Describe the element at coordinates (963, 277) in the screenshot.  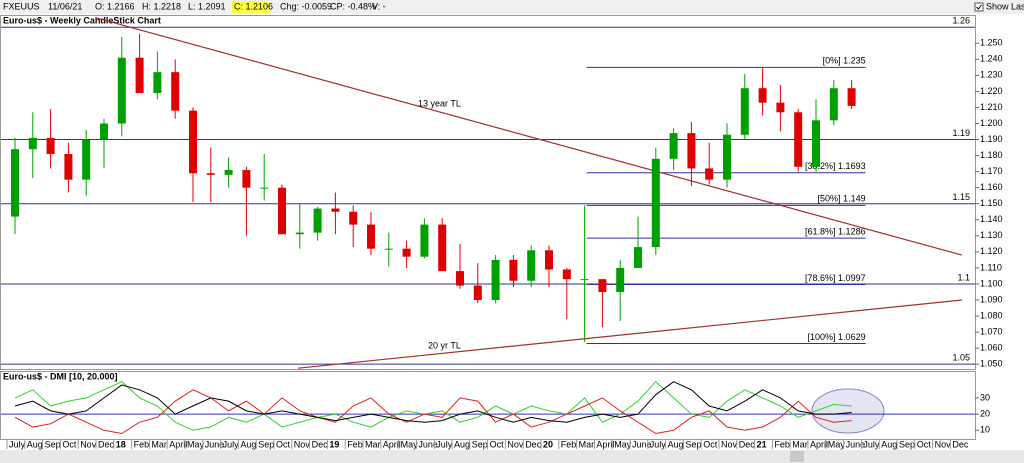
I see `level-label: 1.1` at that location.